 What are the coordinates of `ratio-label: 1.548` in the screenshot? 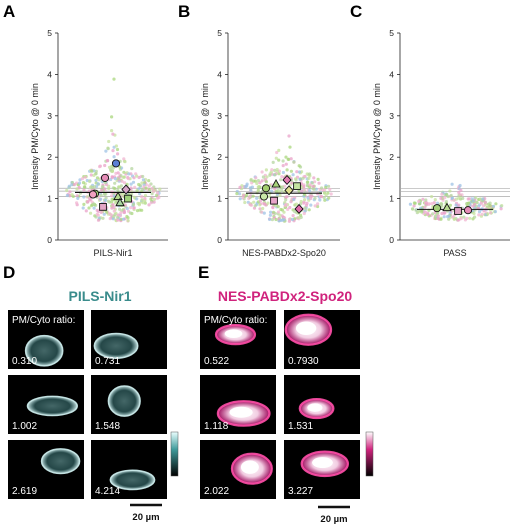 It's located at (107, 426).